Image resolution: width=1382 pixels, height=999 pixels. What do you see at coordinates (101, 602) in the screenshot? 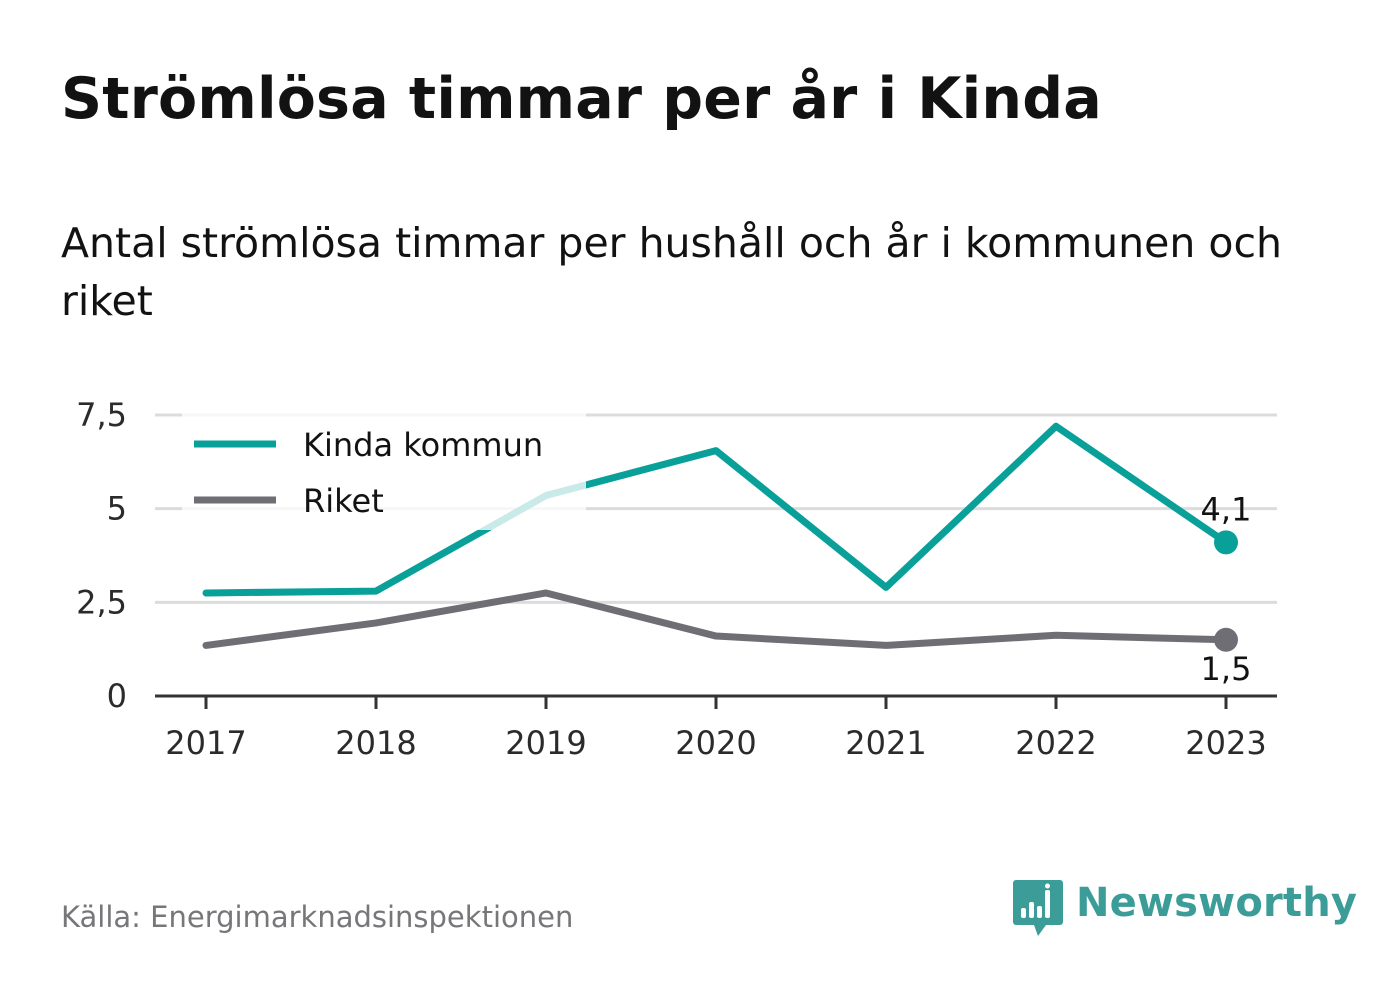
I see `y-tick-label: 2,5` at bounding box center [101, 602].